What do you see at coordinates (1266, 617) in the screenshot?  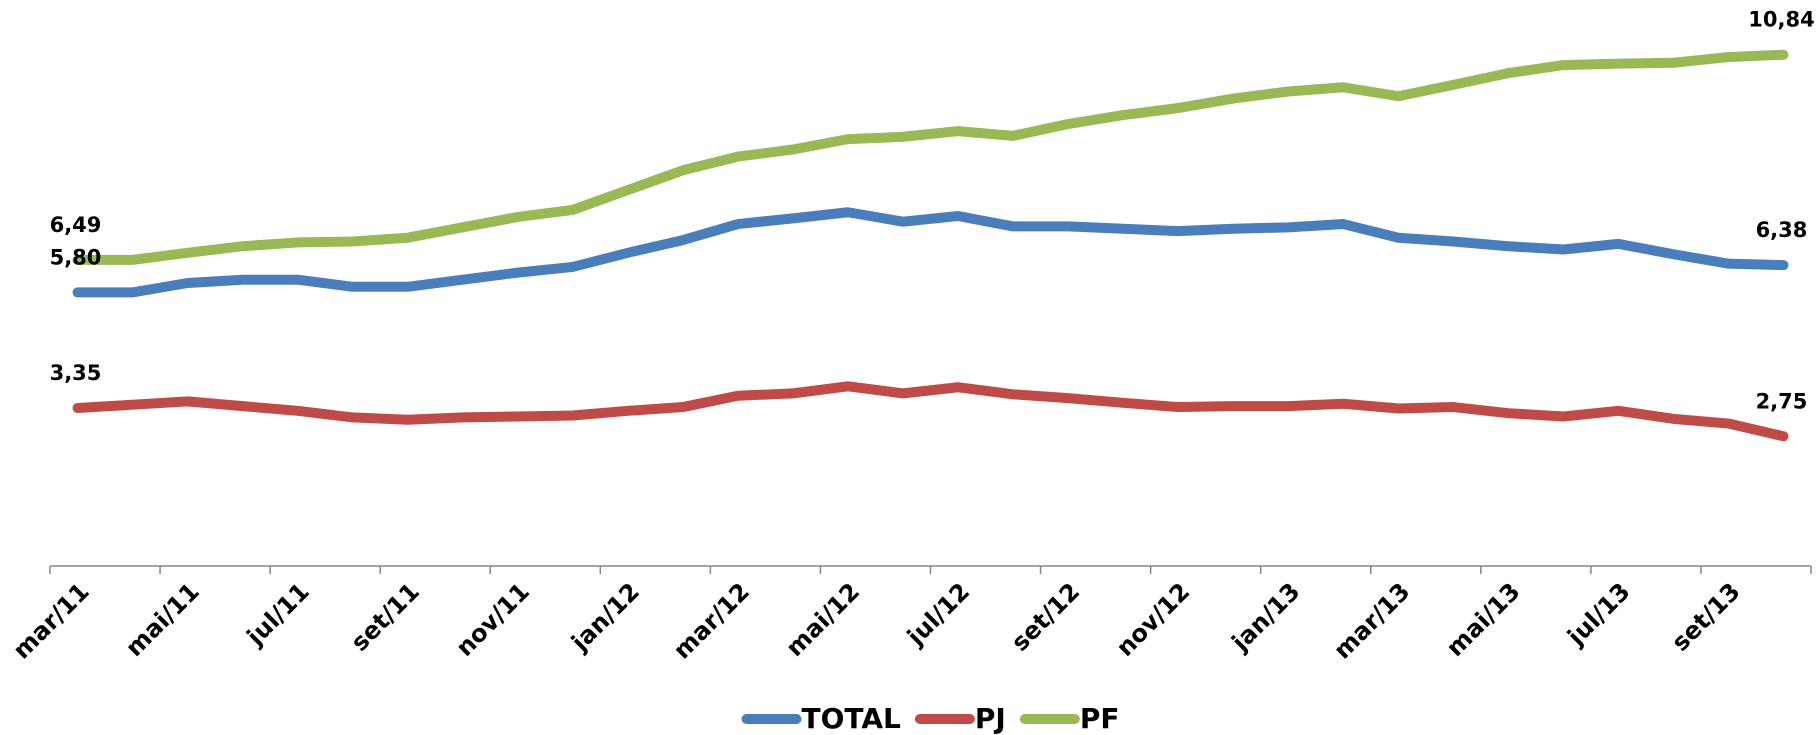 I see `x-tick-label: jan/13` at bounding box center [1266, 617].